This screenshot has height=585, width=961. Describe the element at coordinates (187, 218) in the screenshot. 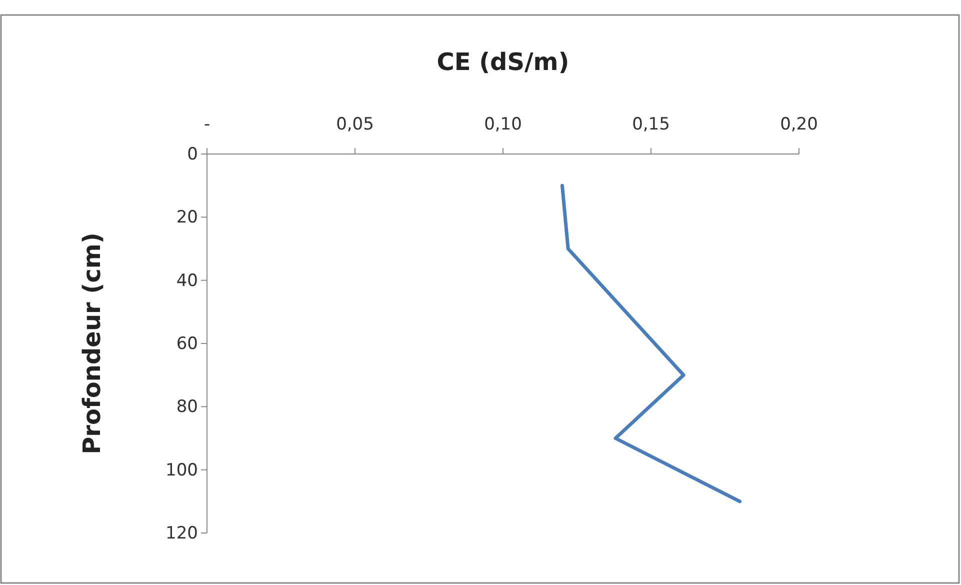

I see `y-tick-label: 20` at that location.